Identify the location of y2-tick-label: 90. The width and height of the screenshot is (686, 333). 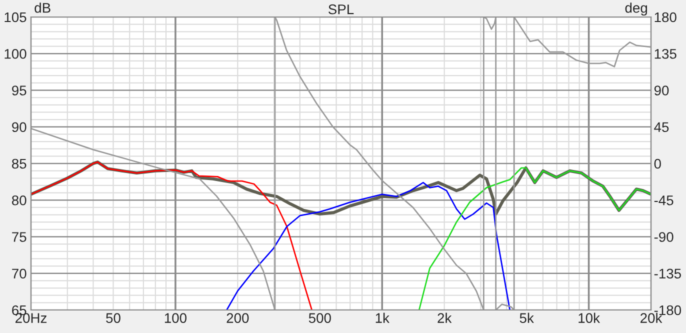
(661, 91).